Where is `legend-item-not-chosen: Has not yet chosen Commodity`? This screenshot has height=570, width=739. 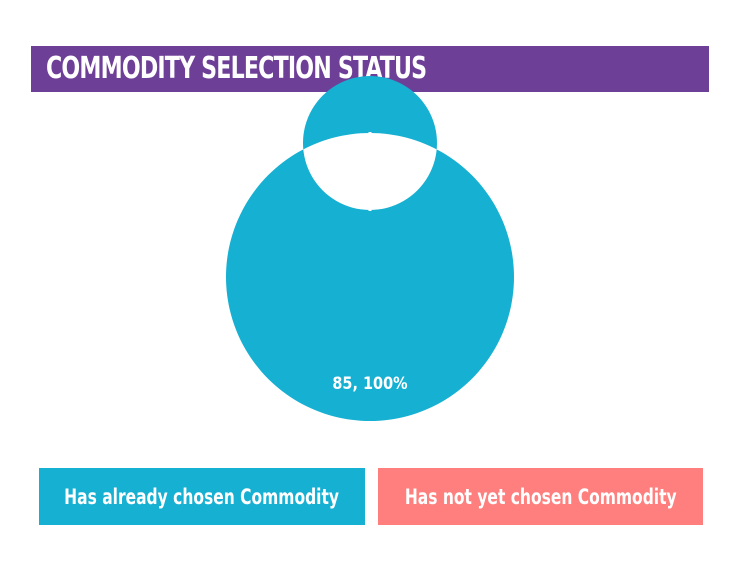 legend-item-not-chosen: Has not yet chosen Commodity is located at coordinates (540, 496).